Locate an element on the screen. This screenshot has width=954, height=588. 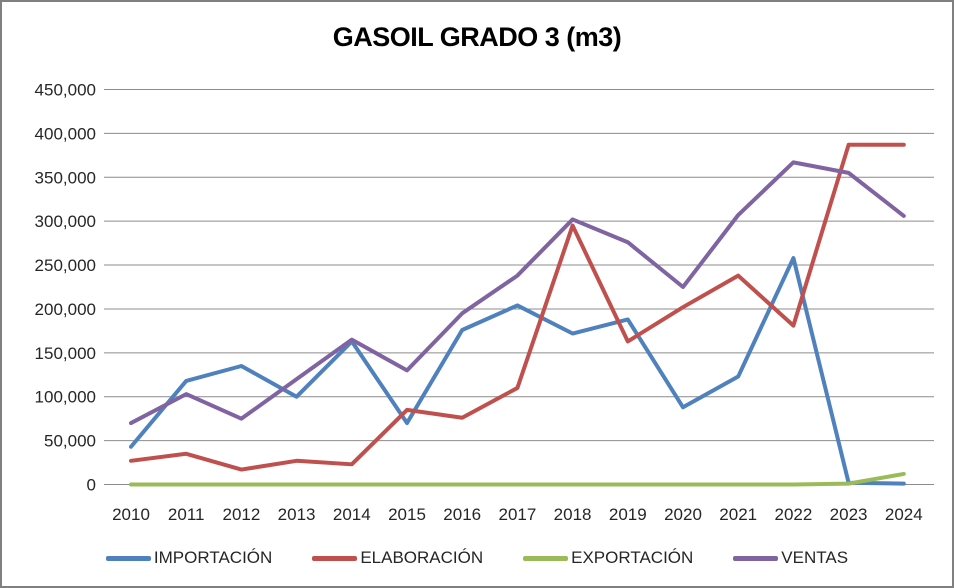
legend-swatch-importacin is located at coordinates (128, 558).